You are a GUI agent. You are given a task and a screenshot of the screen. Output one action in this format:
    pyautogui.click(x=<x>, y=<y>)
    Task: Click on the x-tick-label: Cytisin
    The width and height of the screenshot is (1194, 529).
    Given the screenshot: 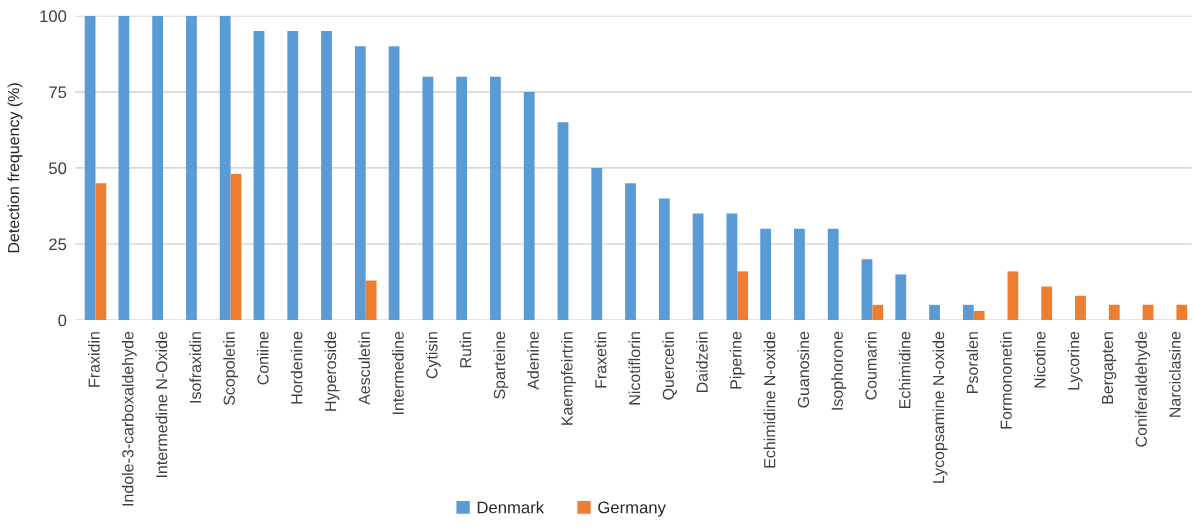 What is the action you would take?
    pyautogui.click(x=433, y=355)
    